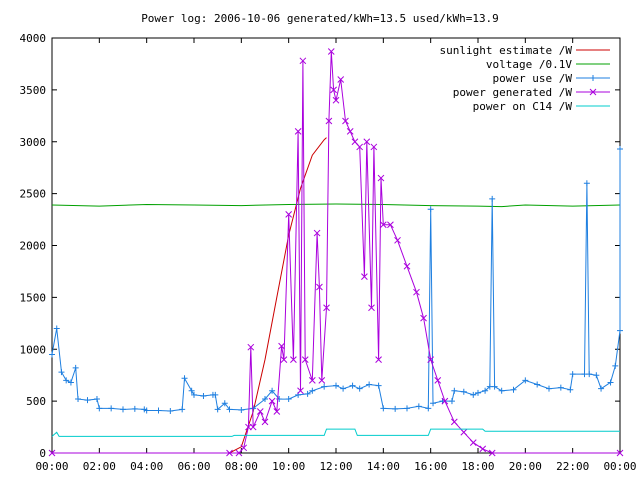 The height and width of the screenshot is (480, 640). I want to click on y-tick-label: 2000, so click(33, 246).